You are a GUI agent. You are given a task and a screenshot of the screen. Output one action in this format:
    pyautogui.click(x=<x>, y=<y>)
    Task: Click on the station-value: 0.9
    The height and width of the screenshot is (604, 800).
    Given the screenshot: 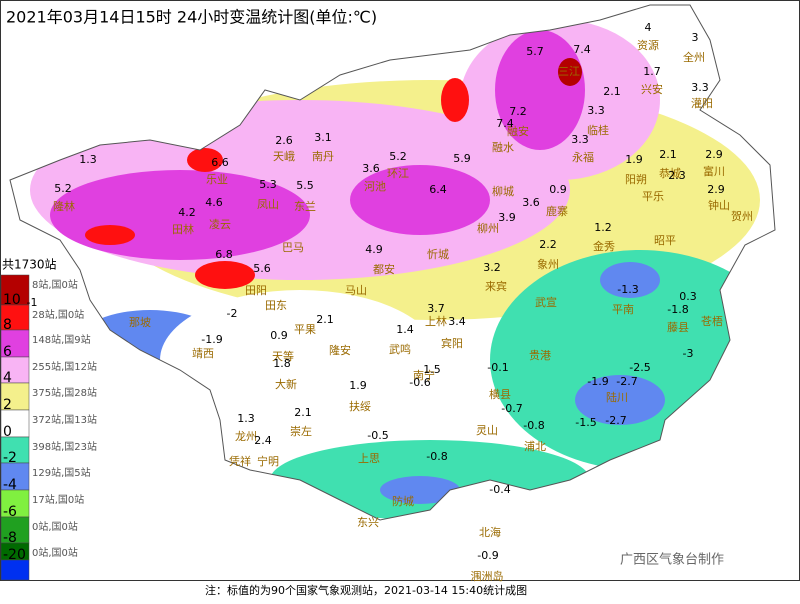 What is the action you would take?
    pyautogui.click(x=279, y=335)
    